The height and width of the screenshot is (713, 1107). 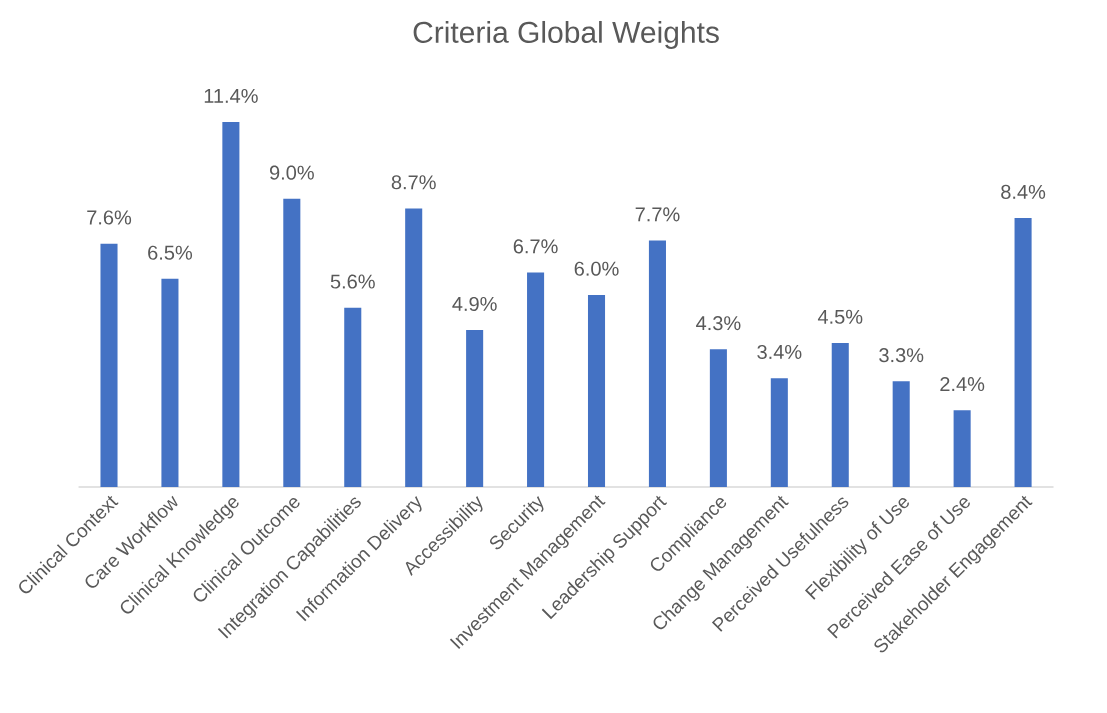 What do you see at coordinates (657, 214) in the screenshot?
I see `data-label: 7.7%` at bounding box center [657, 214].